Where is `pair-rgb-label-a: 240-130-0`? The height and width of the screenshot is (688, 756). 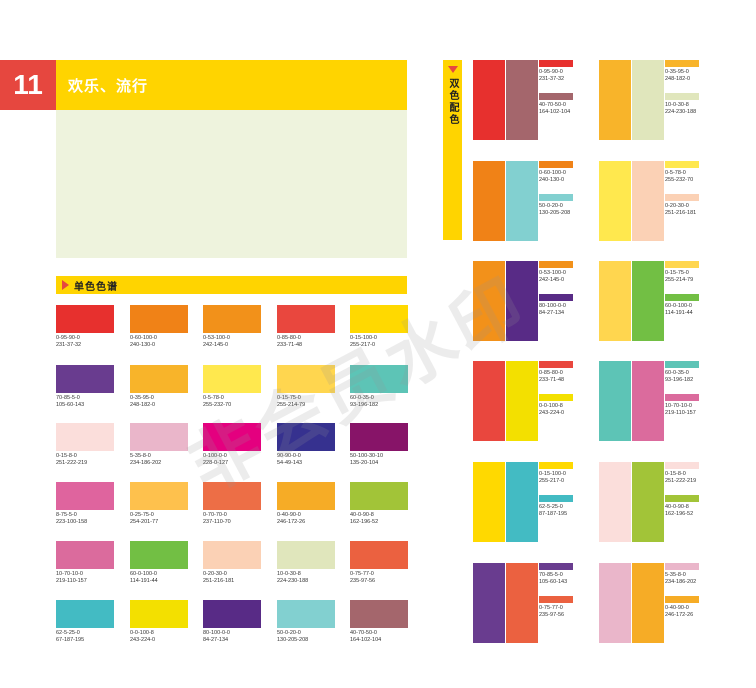 pair-rgb-label-a: 240-130-0 is located at coordinates (552, 180).